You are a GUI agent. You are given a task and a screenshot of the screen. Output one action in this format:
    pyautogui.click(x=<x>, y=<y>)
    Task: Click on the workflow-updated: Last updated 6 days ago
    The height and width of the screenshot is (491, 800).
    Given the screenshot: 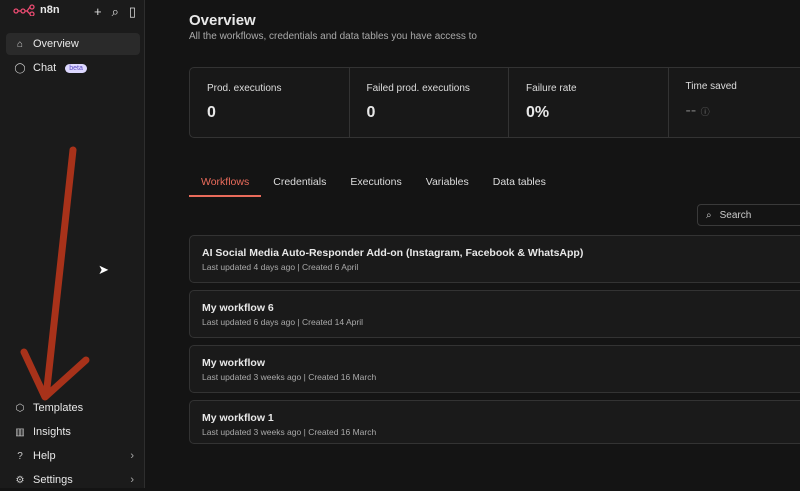 What is the action you would take?
    pyautogui.click(x=249, y=322)
    